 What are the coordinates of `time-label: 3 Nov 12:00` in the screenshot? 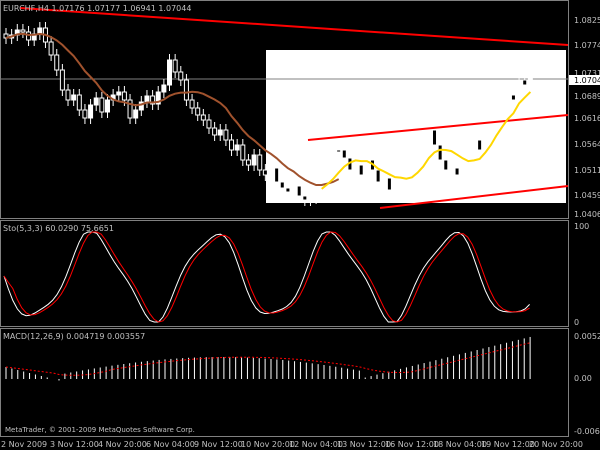 It's located at (74, 444).